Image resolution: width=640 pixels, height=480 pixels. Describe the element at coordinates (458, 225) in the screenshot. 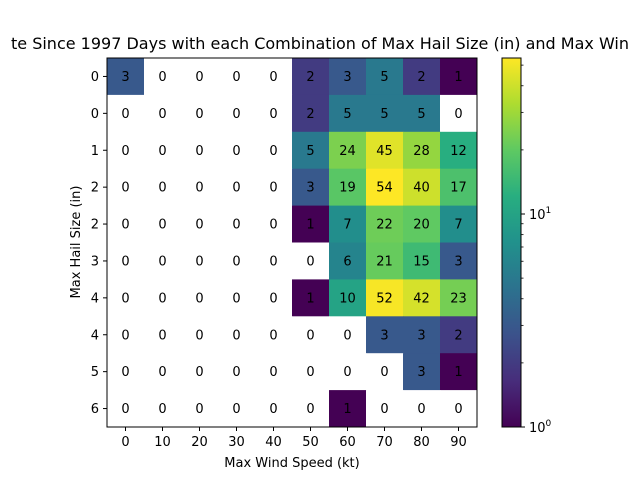

I see `cell-value-label: 7` at that location.